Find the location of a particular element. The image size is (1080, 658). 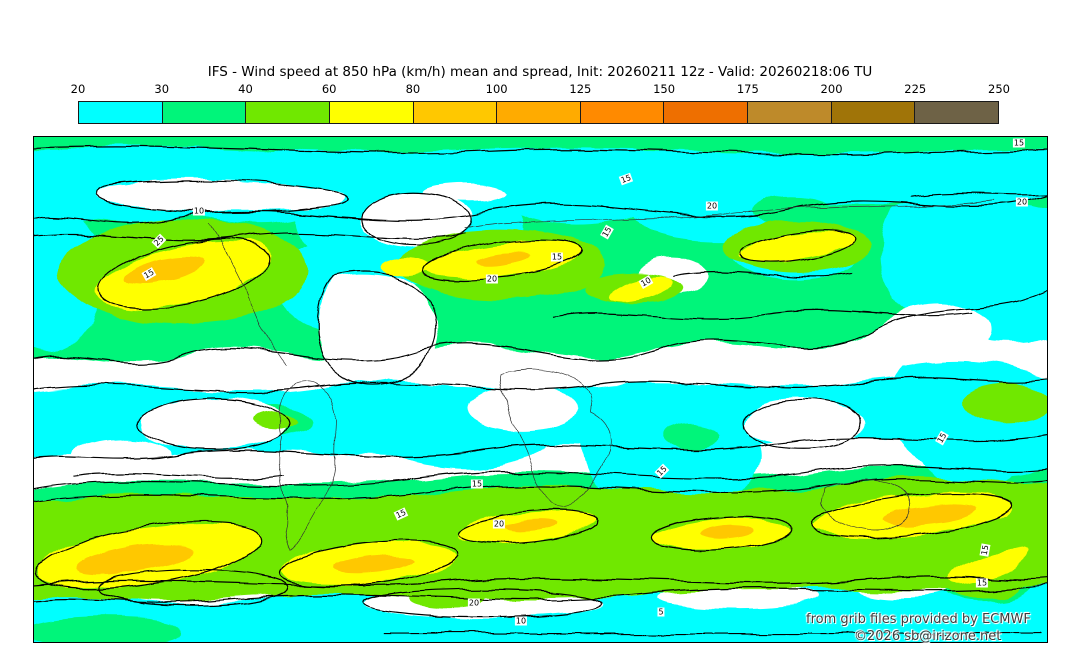

colorbar-tick-250: 250 is located at coordinates (999, 89).